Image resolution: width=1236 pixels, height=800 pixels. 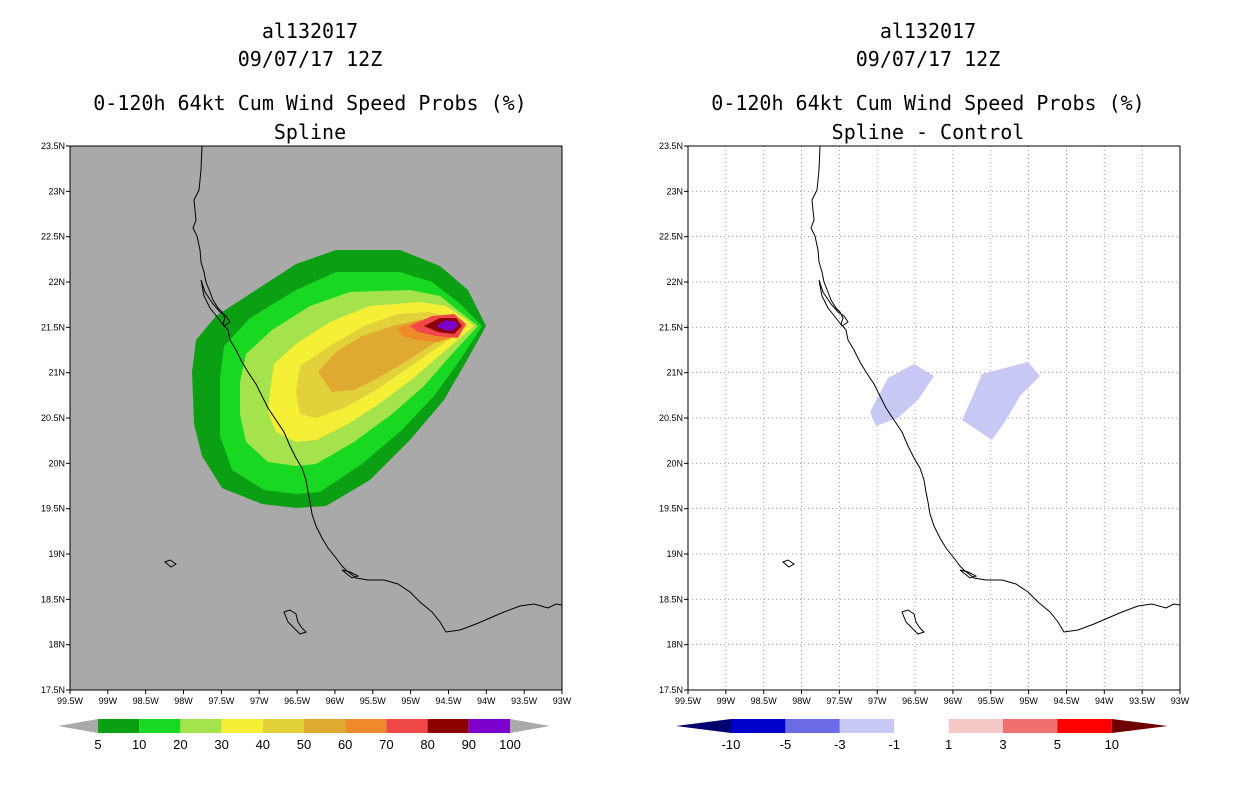 What do you see at coordinates (310, 59) in the screenshot?
I see `left-title-line-2: 09/07/17 12Z` at bounding box center [310, 59].